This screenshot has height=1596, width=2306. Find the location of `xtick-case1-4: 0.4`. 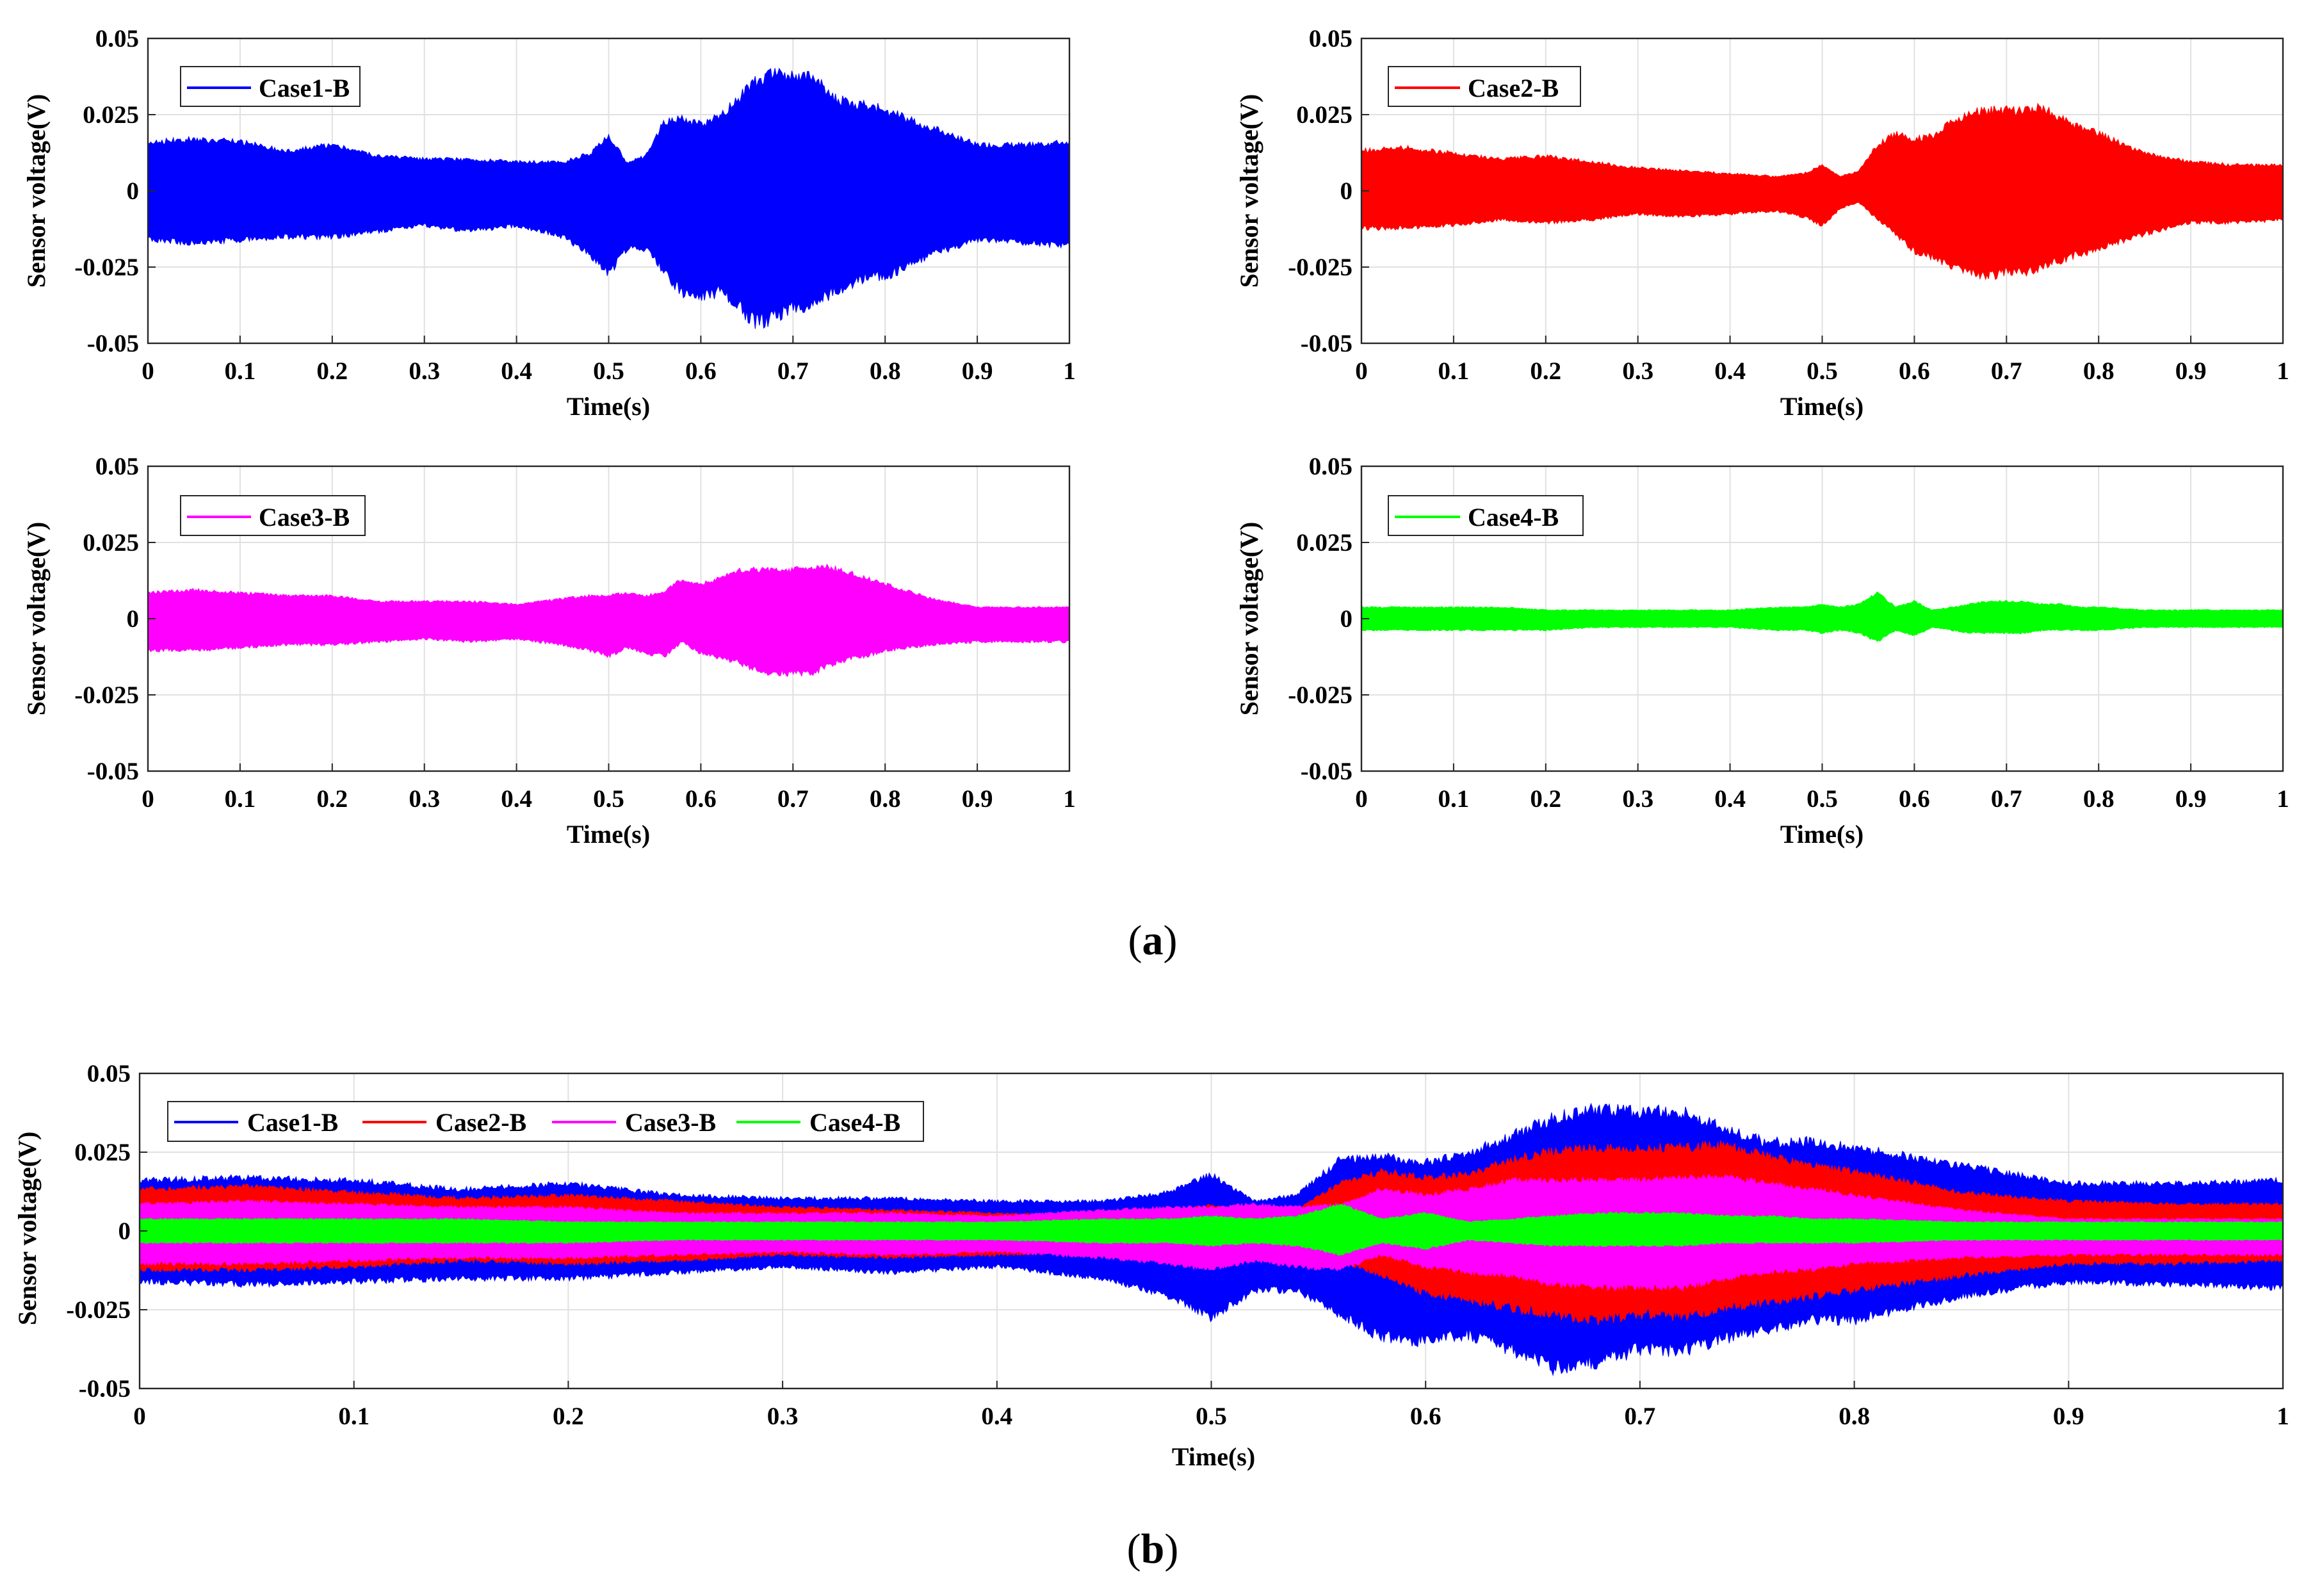

xtick-case1-4: 0.4 is located at coordinates (516, 371).